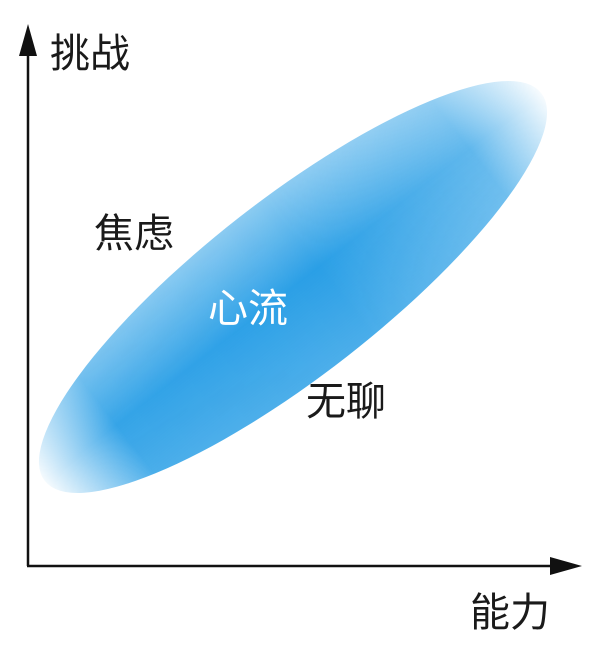  Describe the element at coordinates (134, 234) in the screenshot. I see `anxiety-zone-label: 焦虑` at that location.